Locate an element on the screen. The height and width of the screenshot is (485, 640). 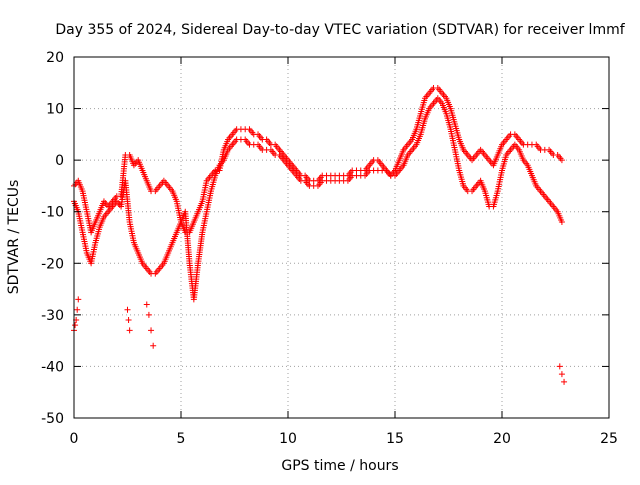
y-tick-label: -50 is located at coordinates (52, 419).